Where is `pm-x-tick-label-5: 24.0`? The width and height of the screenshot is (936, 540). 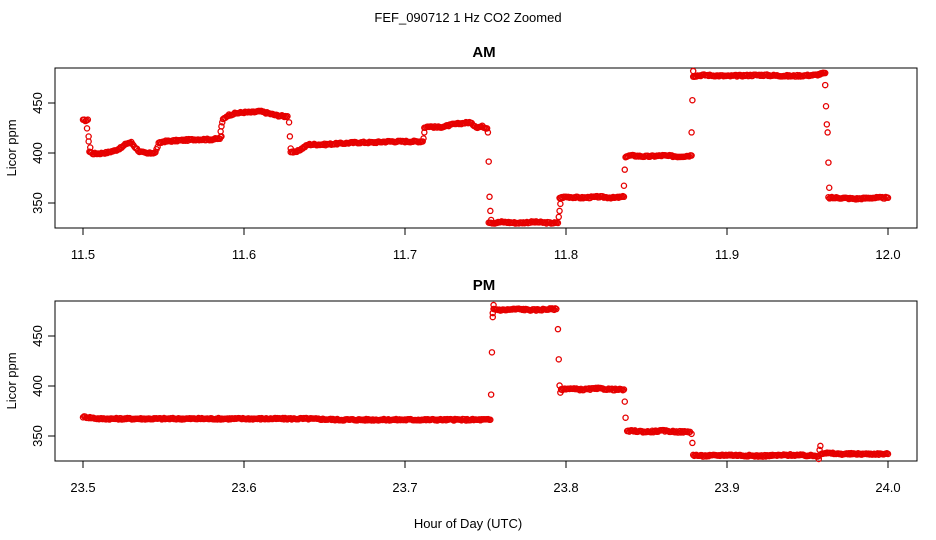
pm-x-tick-label-5: 24.0 is located at coordinates (887, 487).